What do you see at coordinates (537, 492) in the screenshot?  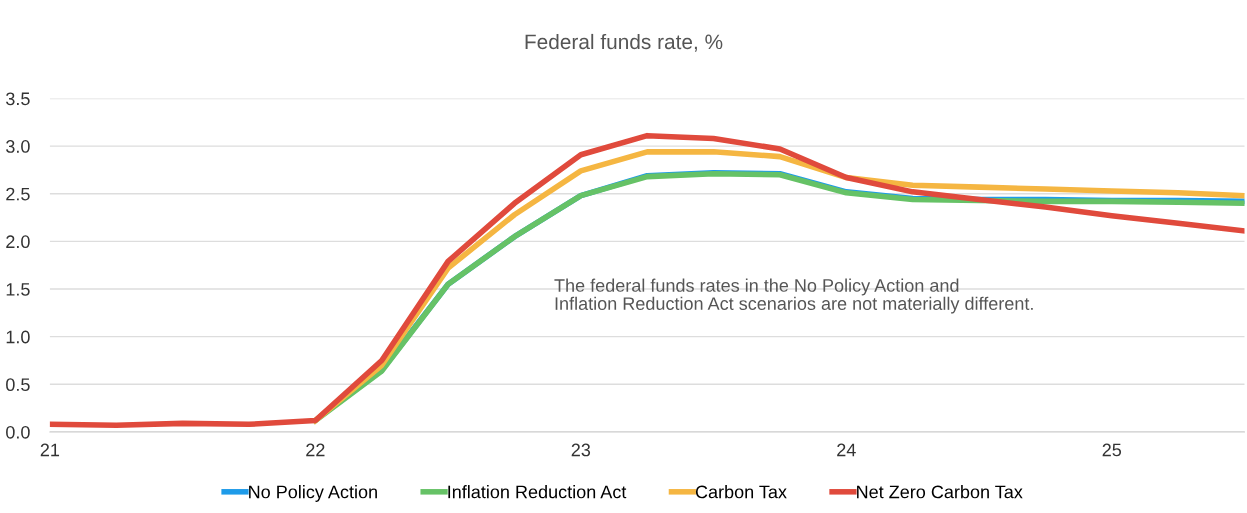 I see `legend-label: Inflation Reduction Act` at bounding box center [537, 492].